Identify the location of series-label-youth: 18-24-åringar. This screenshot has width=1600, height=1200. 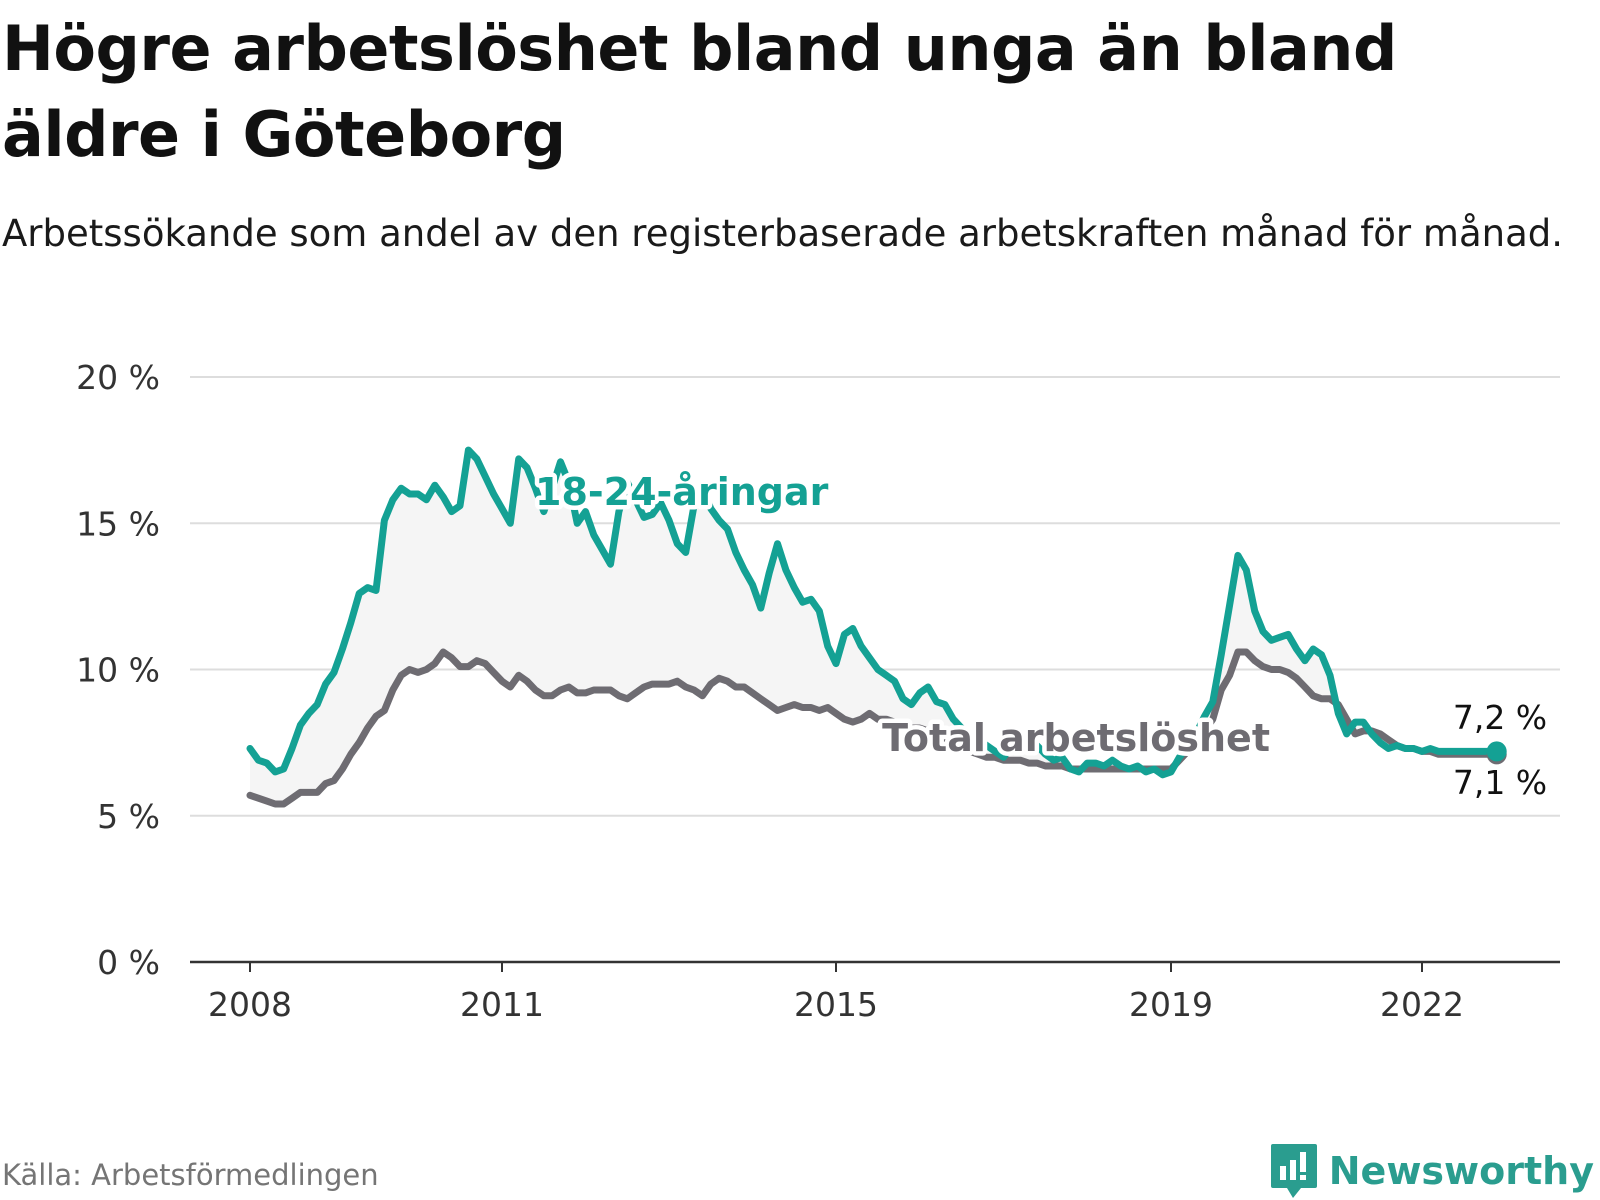
(682, 492).